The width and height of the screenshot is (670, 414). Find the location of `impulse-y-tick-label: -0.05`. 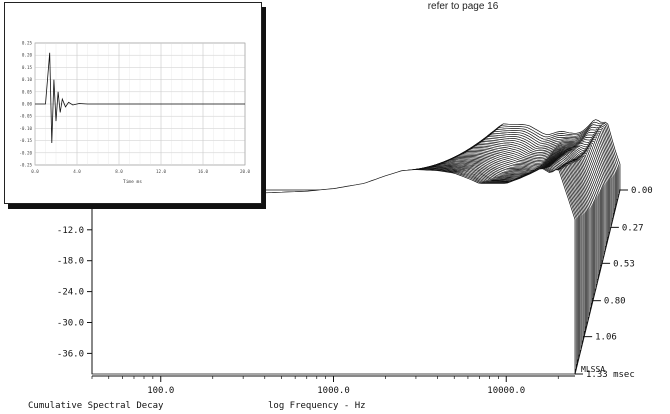

impulse-y-tick-label: -0.05 is located at coordinates (25, 116).